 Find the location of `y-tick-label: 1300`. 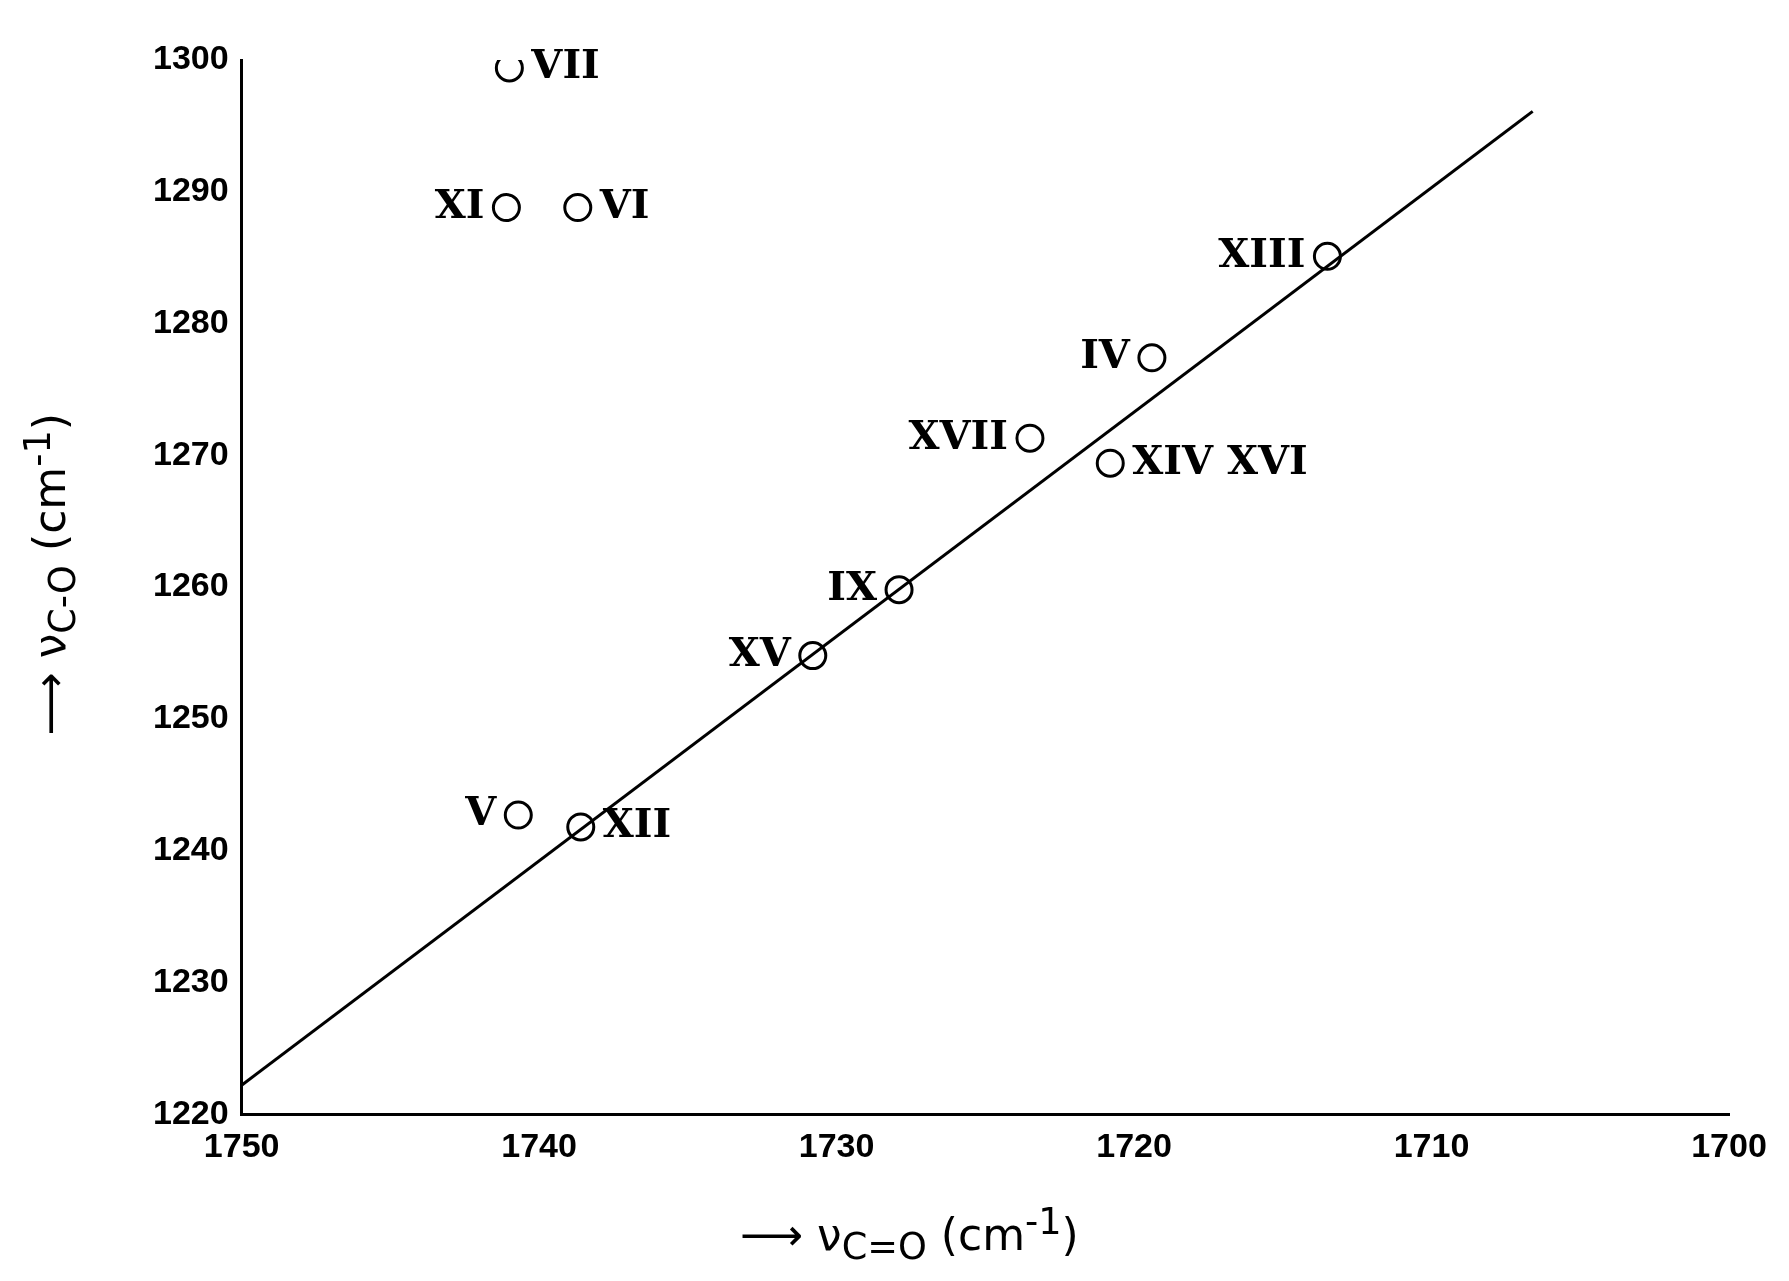

y-tick-label: 1300 is located at coordinates (191, 57).